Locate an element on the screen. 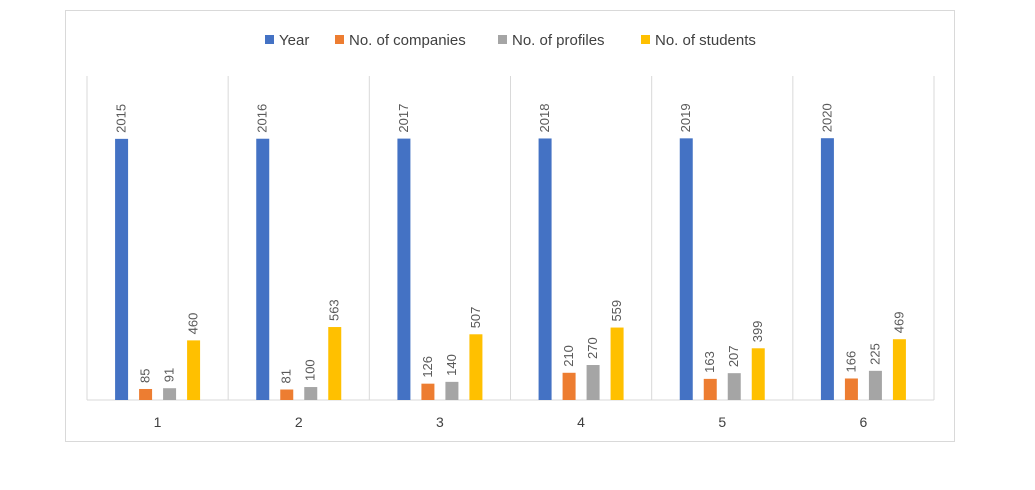 Image resolution: width=1035 pixels, height=490 pixels. data-label: 460 is located at coordinates (193, 324).